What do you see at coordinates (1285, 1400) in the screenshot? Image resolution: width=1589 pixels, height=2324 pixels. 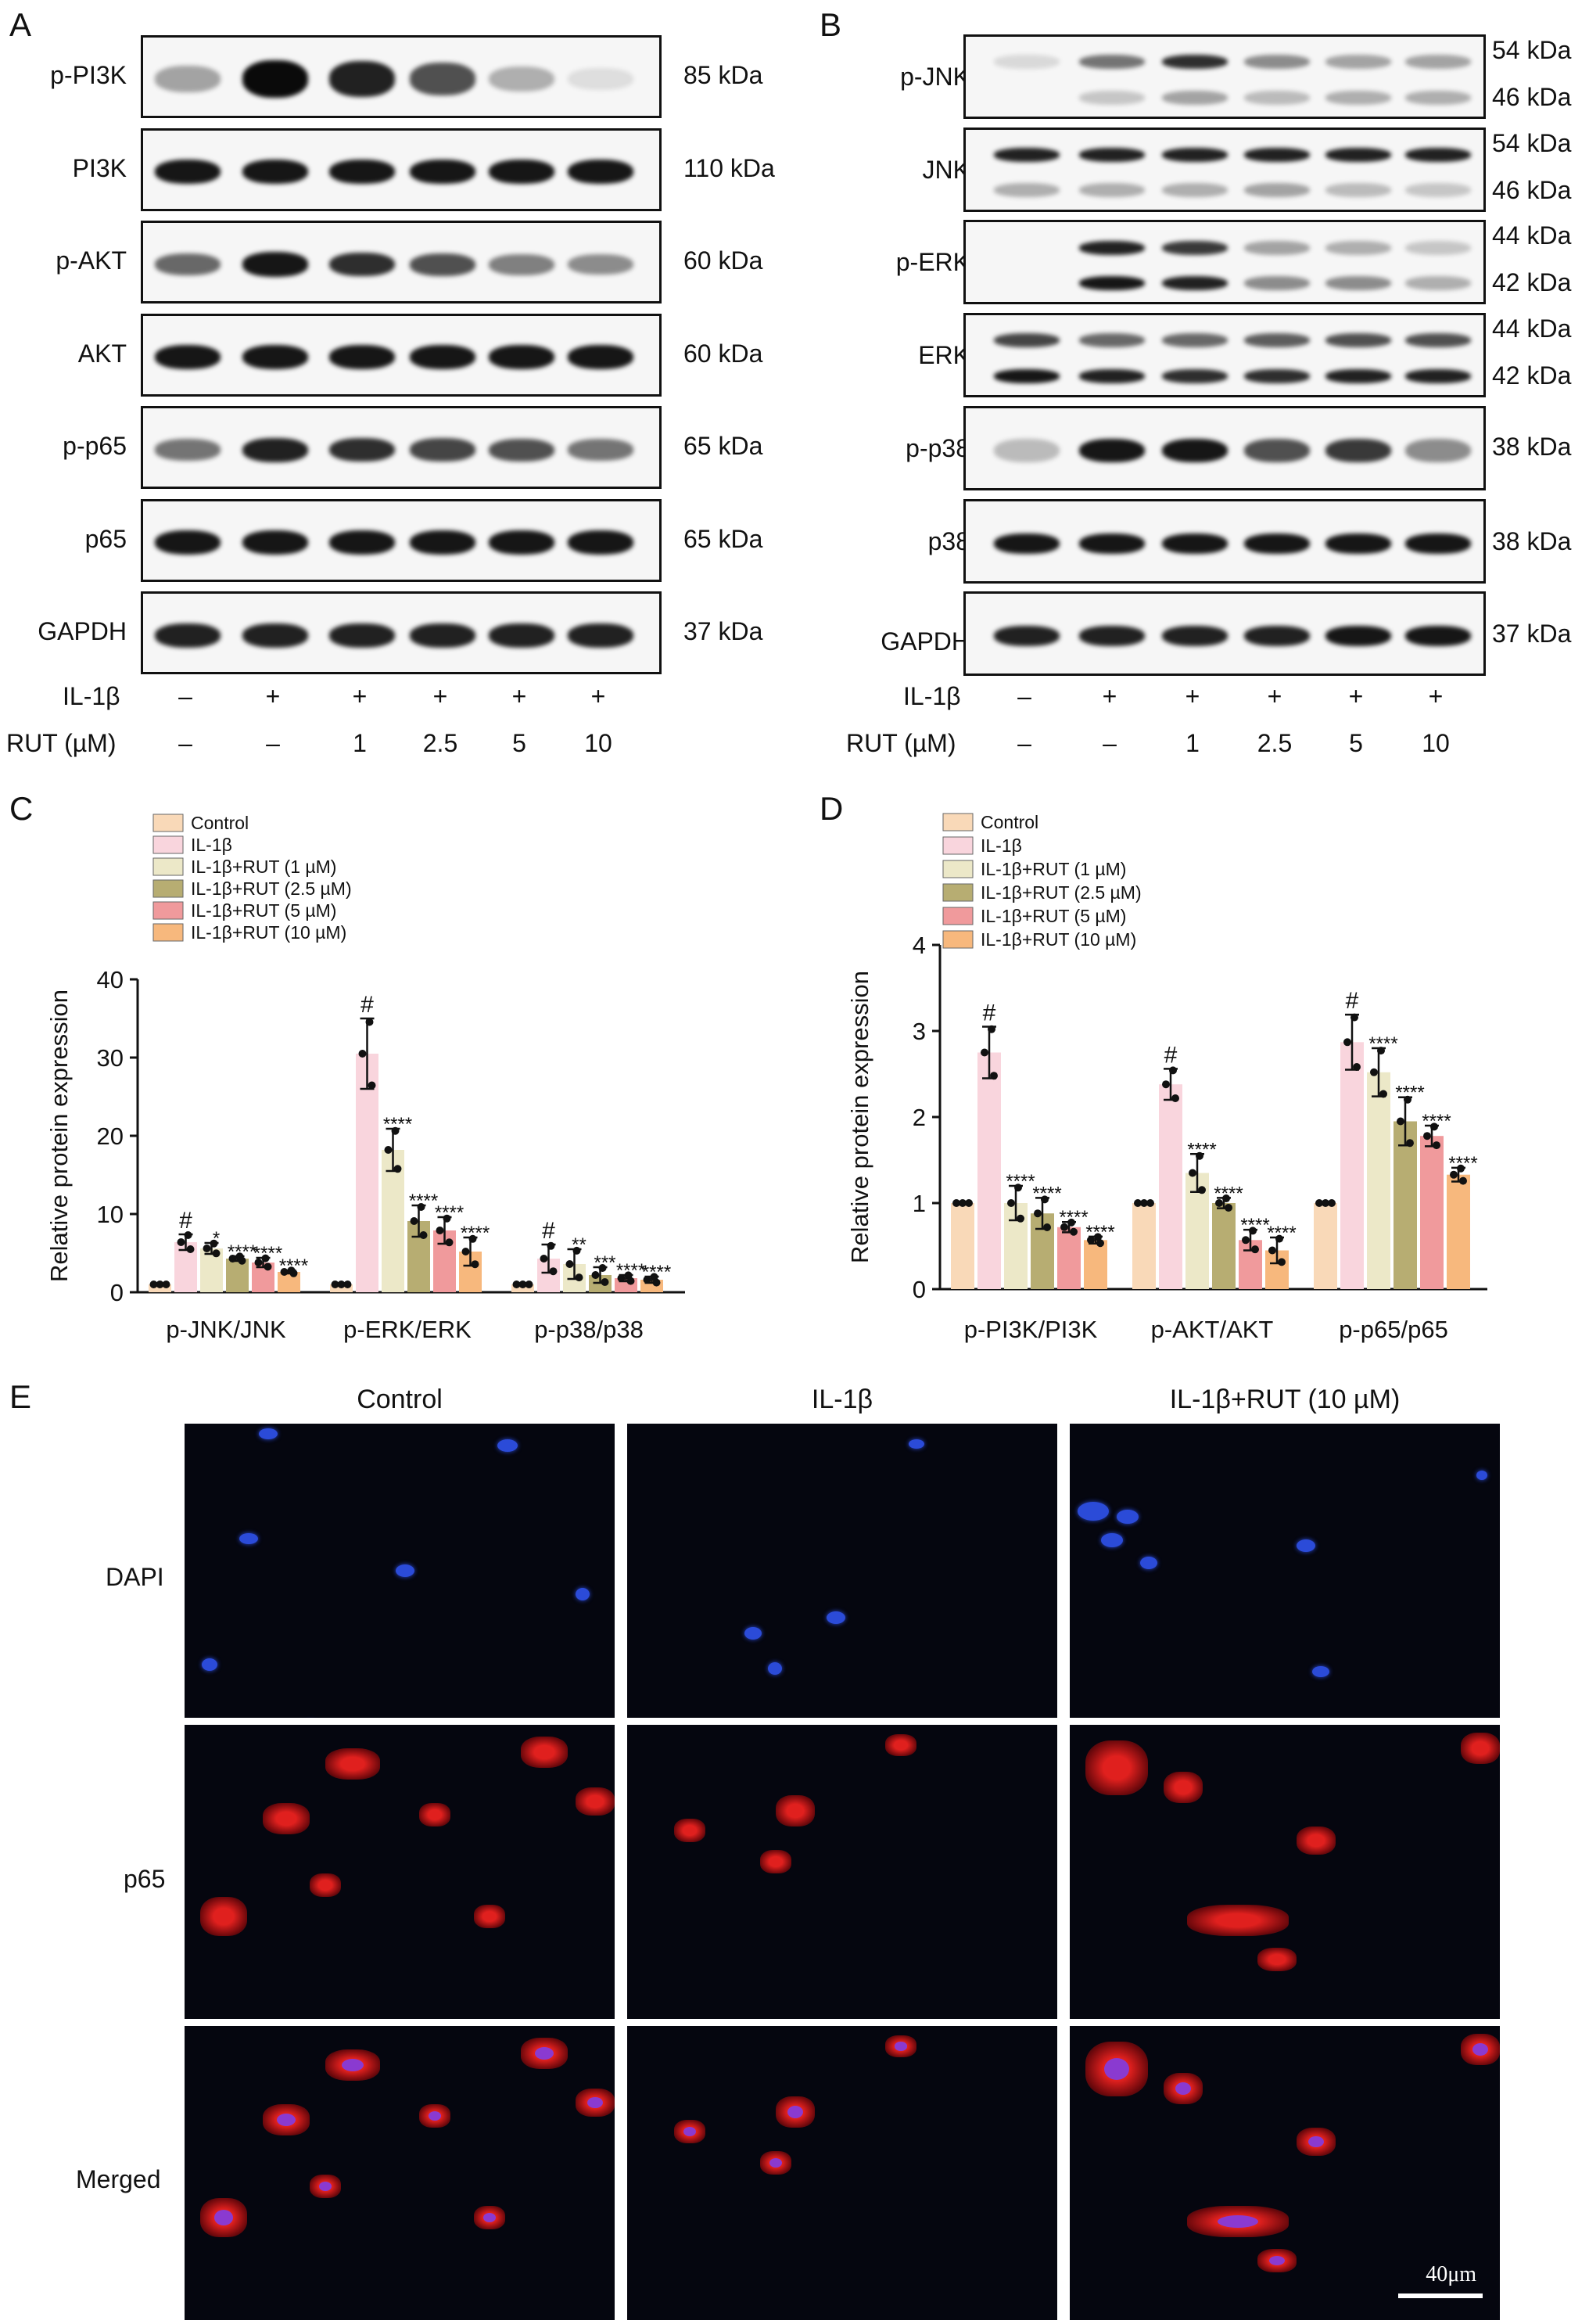 I see `col-label-il1b-rut: IL-1β+RUT (10 µM)` at bounding box center [1285, 1400].